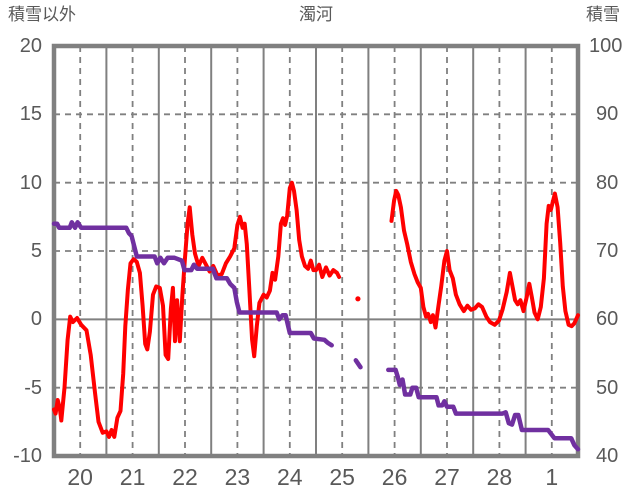 This screenshot has width=636, height=501. What do you see at coordinates (603, 14) in the screenshot?
I see `right-axis-title: 積雪` at bounding box center [603, 14].